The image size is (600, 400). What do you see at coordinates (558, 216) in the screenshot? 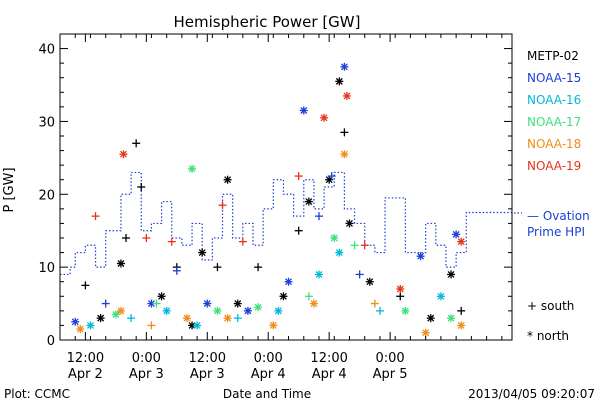
I see `legend-hpi-line1: — Ovation` at bounding box center [558, 216].